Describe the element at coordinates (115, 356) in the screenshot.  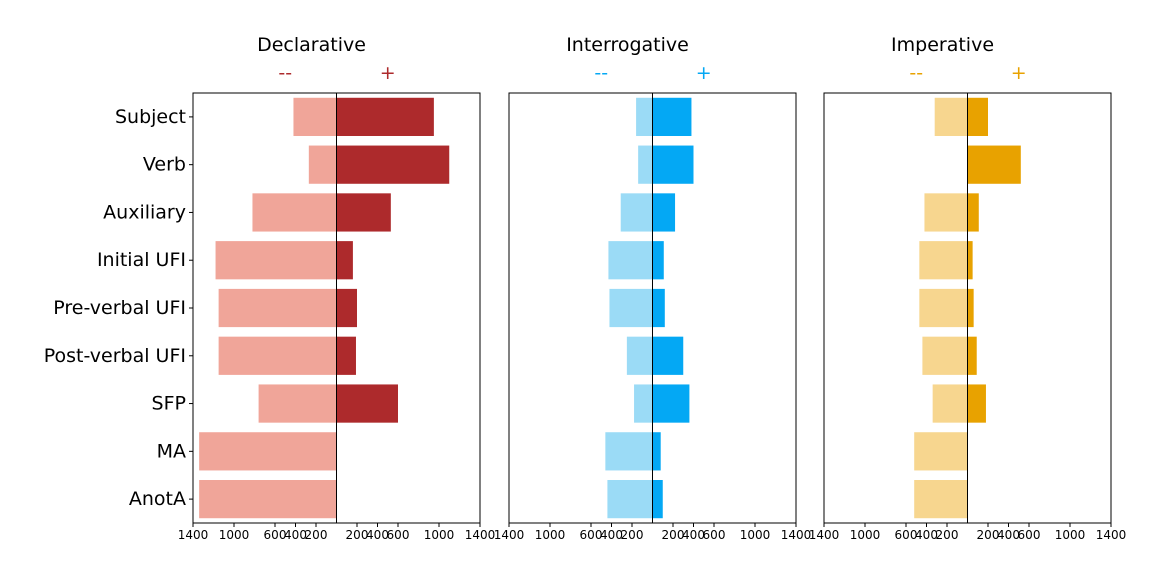
I see `category-label: Post-verbal UFI` at that location.